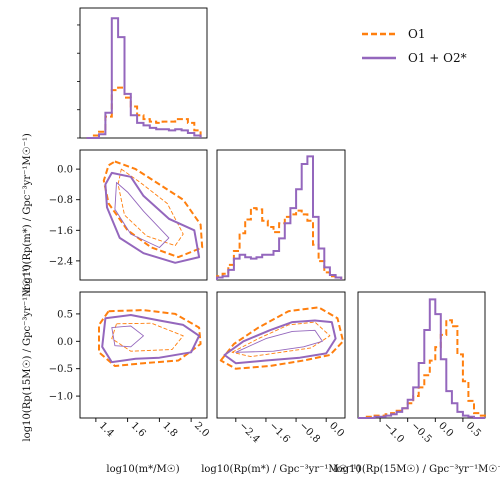 The height and width of the screenshot is (500, 500). Describe the element at coordinates (422, 369) in the screenshot. I see `hist-rp_15-o1` at that location.